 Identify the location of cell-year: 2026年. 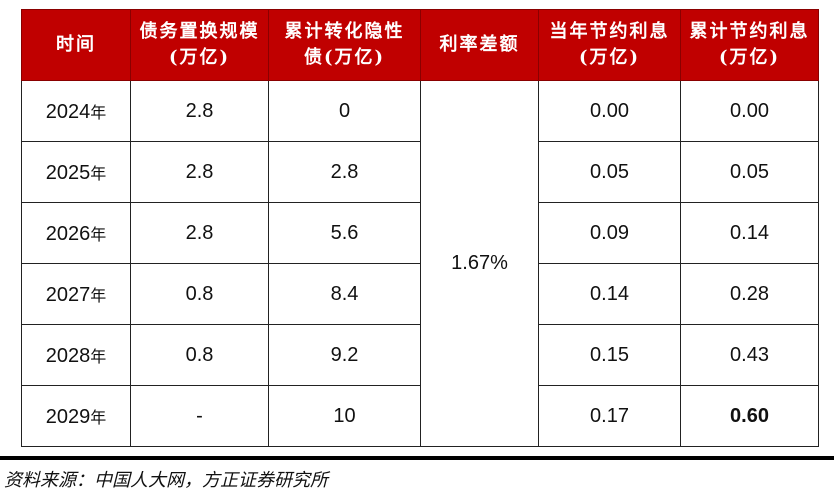
(76, 233).